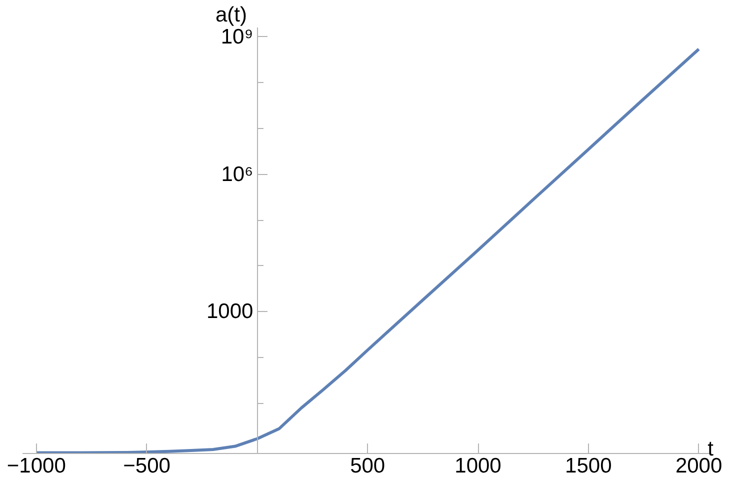  What do you see at coordinates (237, 36) in the screenshot?
I see `y-tick-label: 10⁹` at bounding box center [237, 36].